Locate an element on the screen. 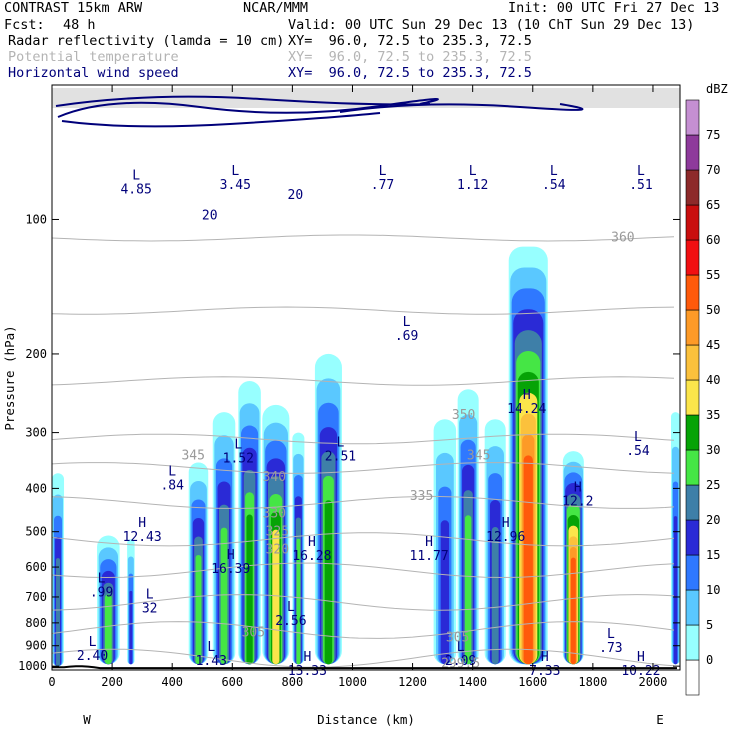  wind-extremum-type-16: H is located at coordinates (312, 542).